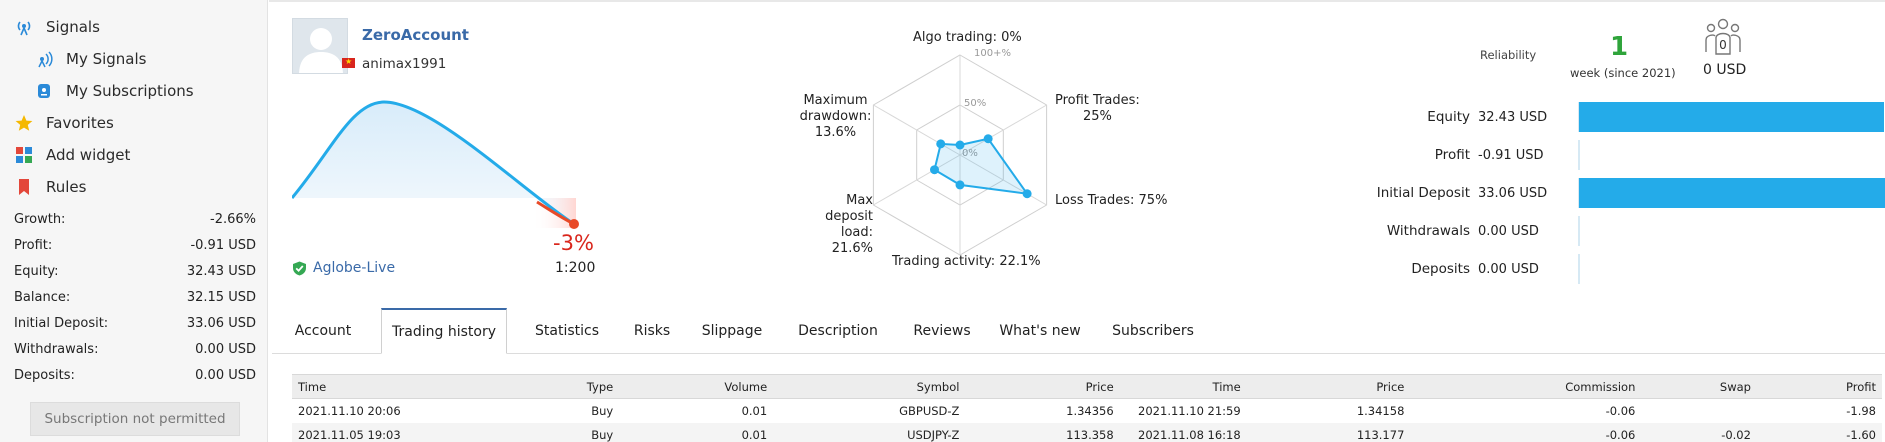 This screenshot has width=1885, height=442. What do you see at coordinates (404, 64) in the screenshot?
I see `username: animax1991` at bounding box center [404, 64].